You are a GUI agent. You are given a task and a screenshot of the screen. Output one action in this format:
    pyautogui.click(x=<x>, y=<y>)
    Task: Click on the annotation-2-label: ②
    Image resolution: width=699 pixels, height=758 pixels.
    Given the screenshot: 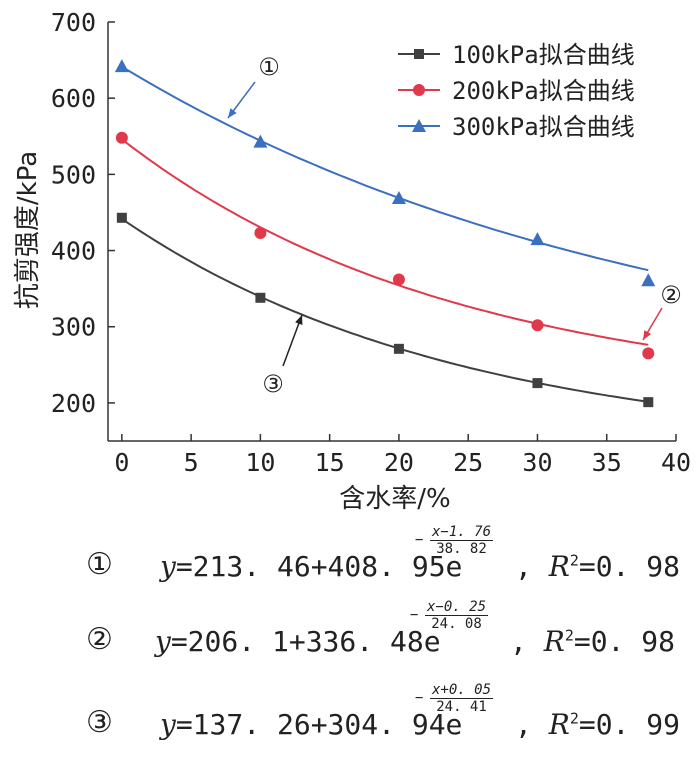 What is the action you would take?
    pyautogui.click(x=671, y=295)
    